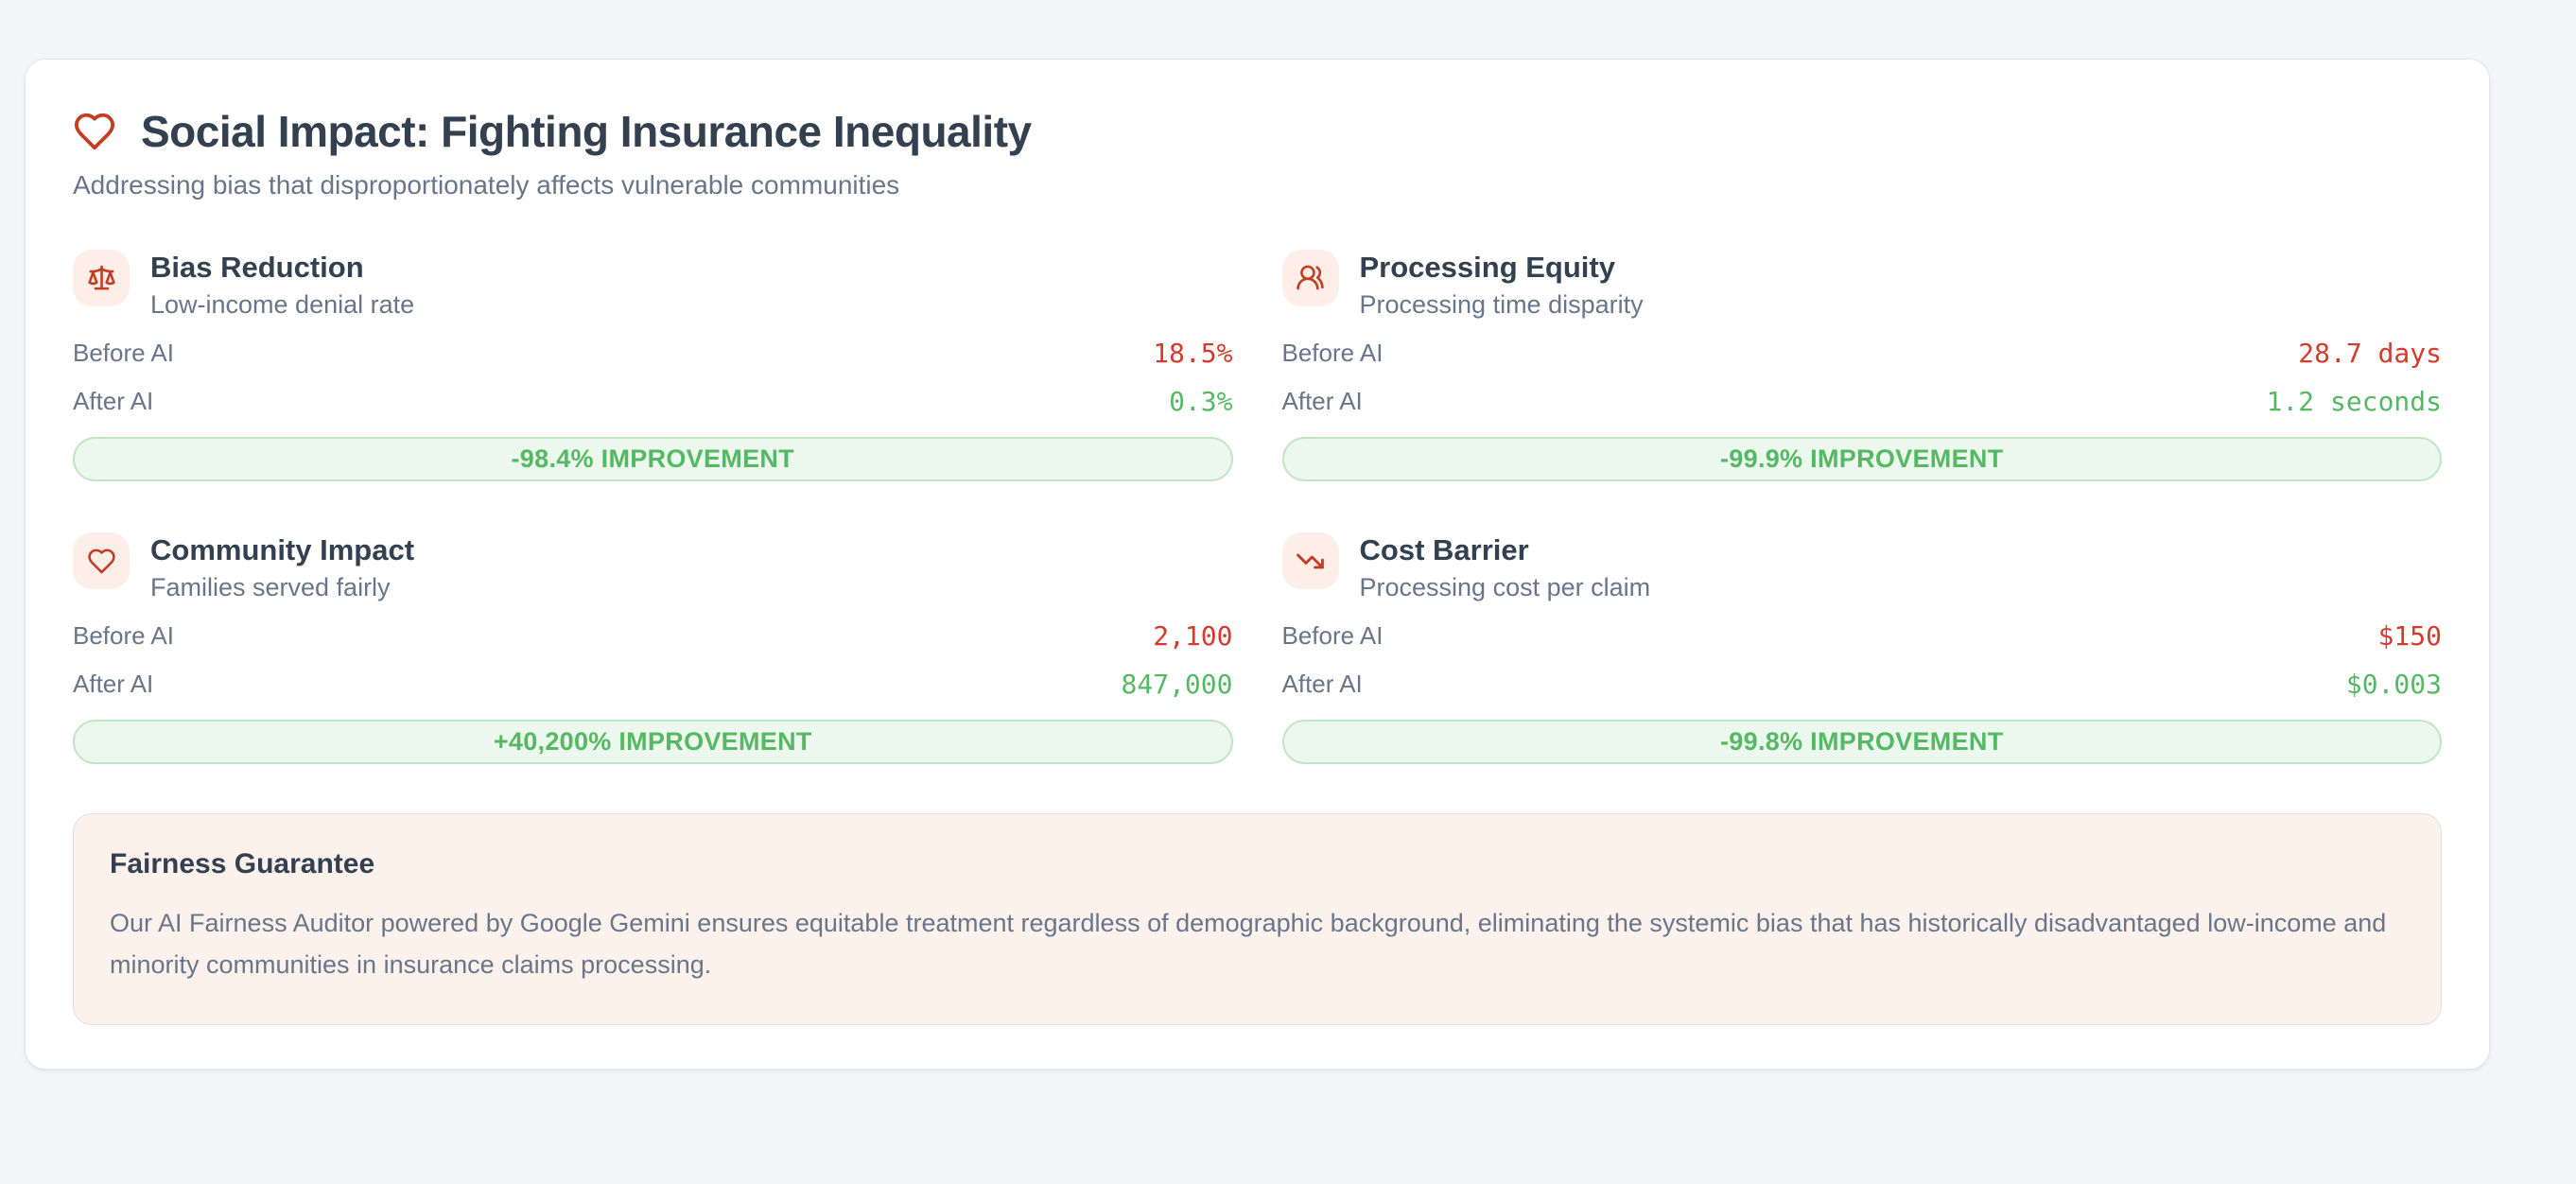 This screenshot has width=2576, height=1184. I want to click on metric-subtitle: Families served fairly, so click(270, 587).